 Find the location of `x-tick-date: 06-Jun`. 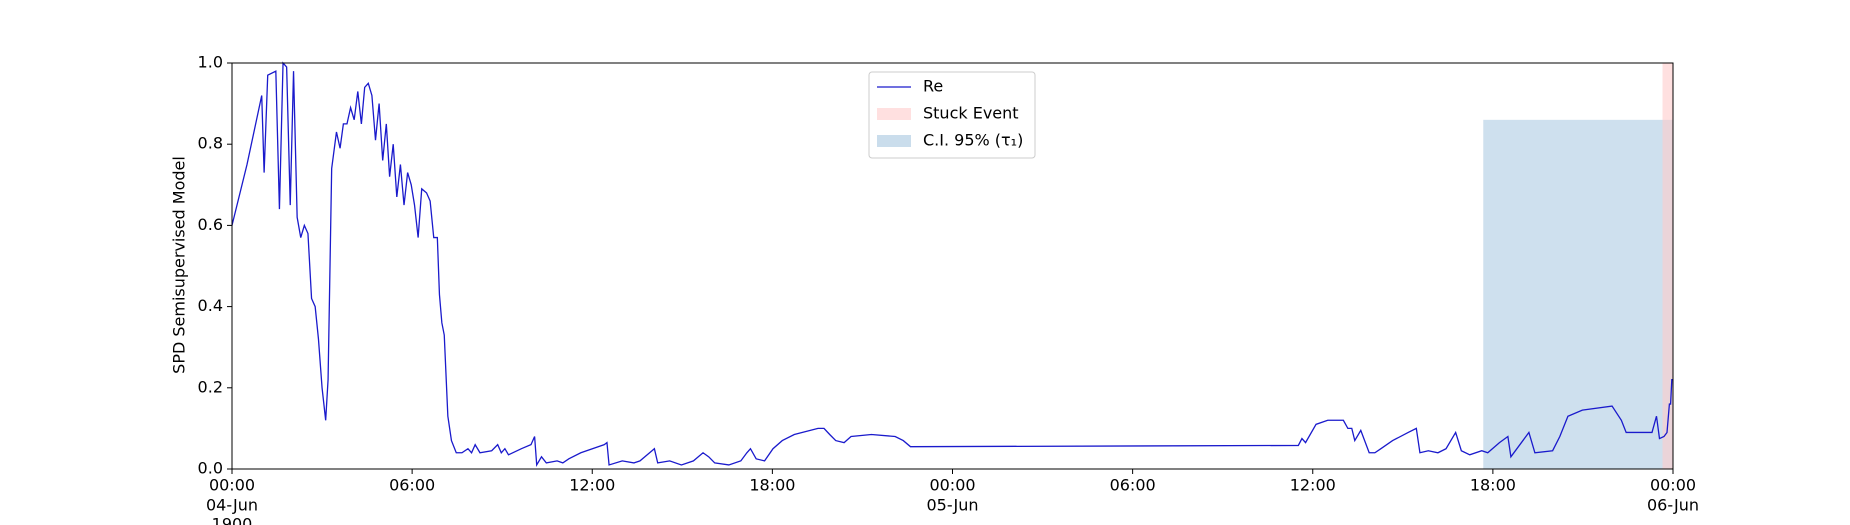

x-tick-date: 06-Jun is located at coordinates (1673, 505).